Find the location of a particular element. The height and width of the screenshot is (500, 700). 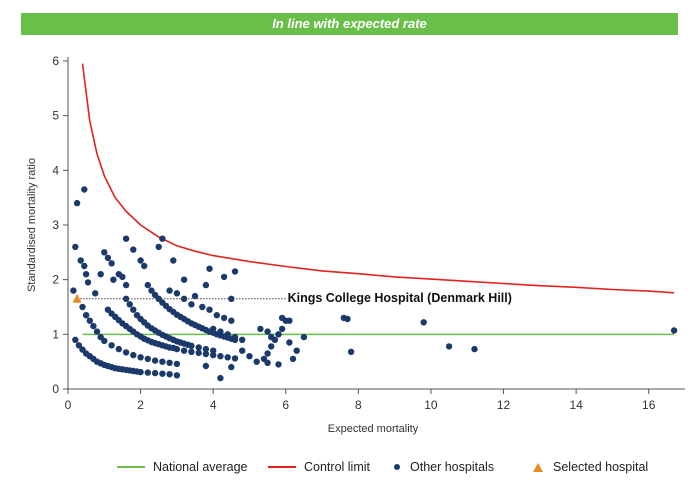

y-tick-label: 0 is located at coordinates (55, 389).